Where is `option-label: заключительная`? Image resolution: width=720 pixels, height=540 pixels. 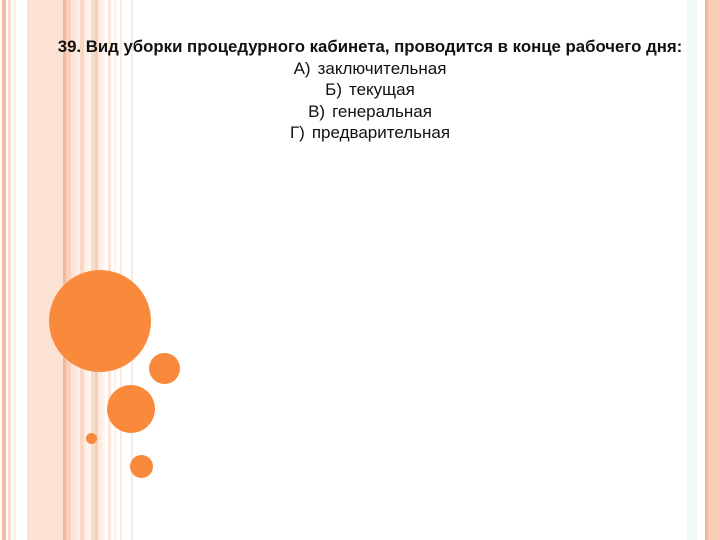 option-label: заключительная is located at coordinates (382, 68).